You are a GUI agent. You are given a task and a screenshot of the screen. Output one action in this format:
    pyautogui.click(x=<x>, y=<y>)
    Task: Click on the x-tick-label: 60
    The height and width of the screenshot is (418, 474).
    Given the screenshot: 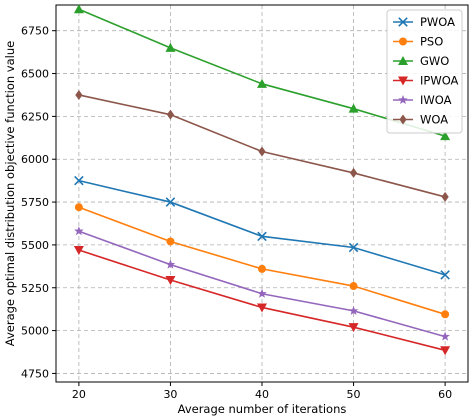 What is the action you would take?
    pyautogui.click(x=445, y=394)
    